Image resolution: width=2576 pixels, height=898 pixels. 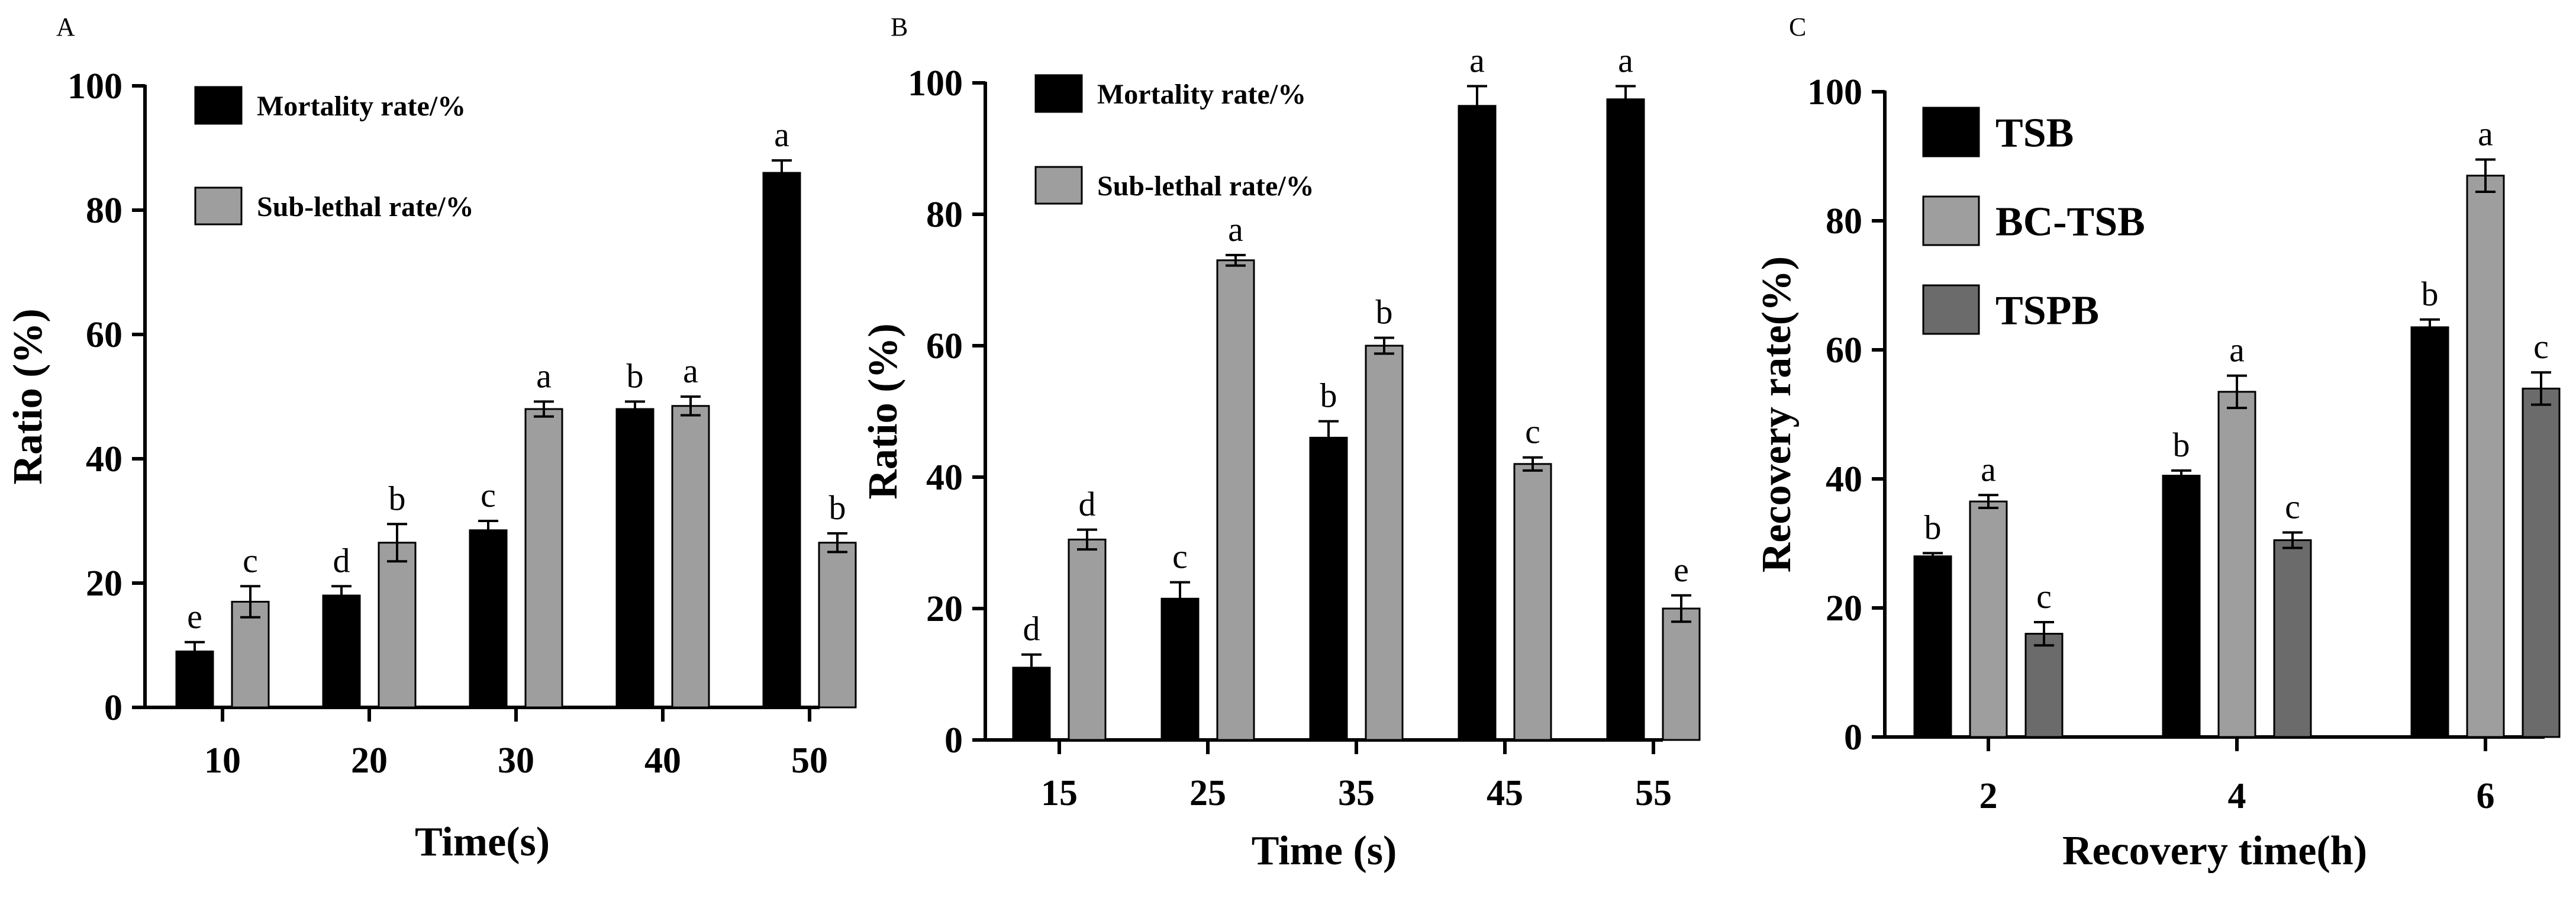 What do you see at coordinates (482, 842) in the screenshot?
I see `x-axis-title: Time(s)` at bounding box center [482, 842].